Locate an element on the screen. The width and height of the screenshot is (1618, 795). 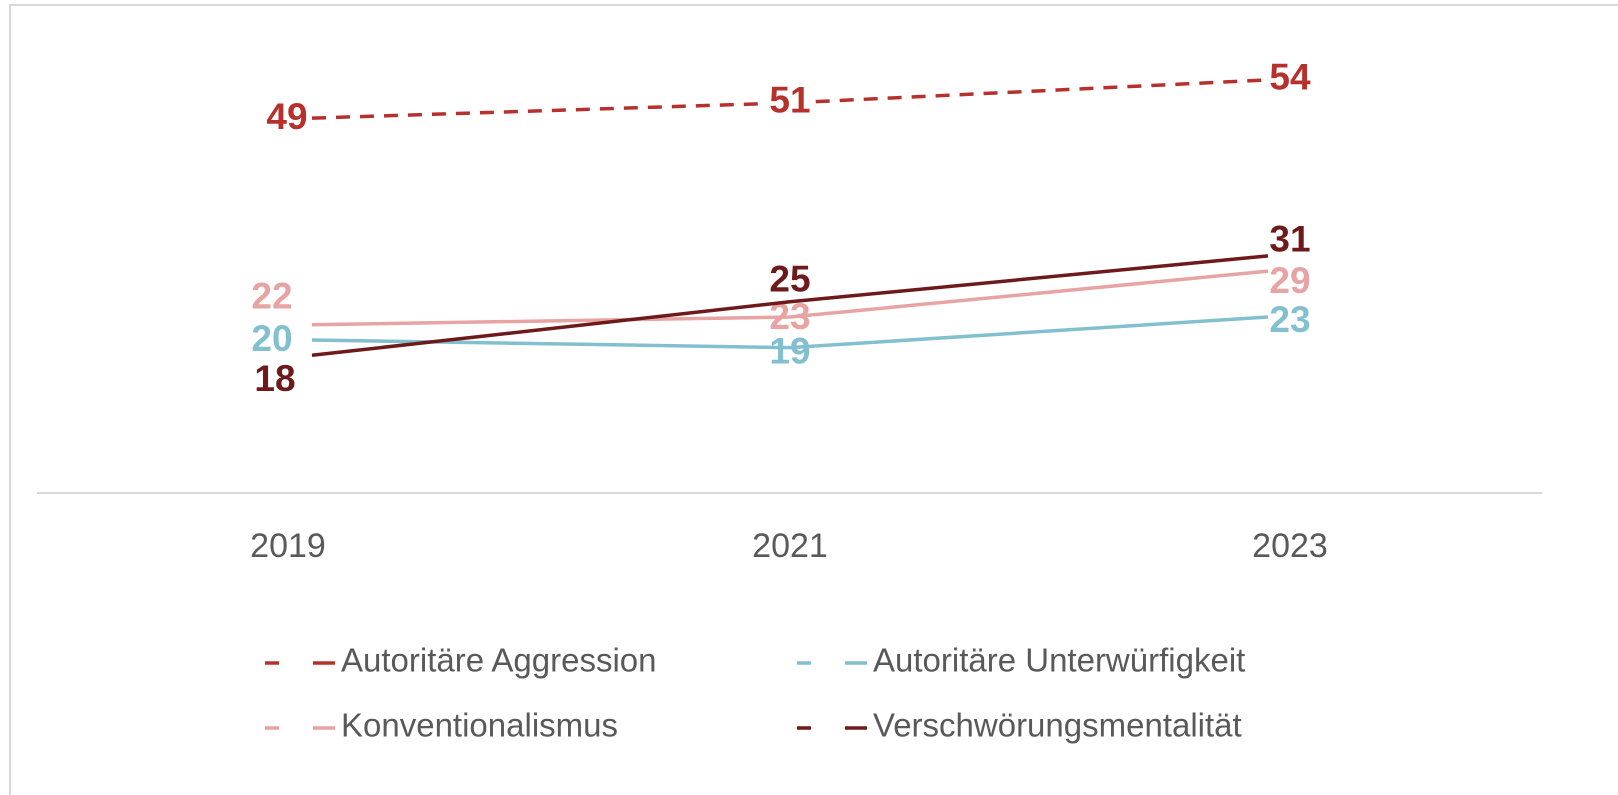
data-label: 18 is located at coordinates (274, 378).